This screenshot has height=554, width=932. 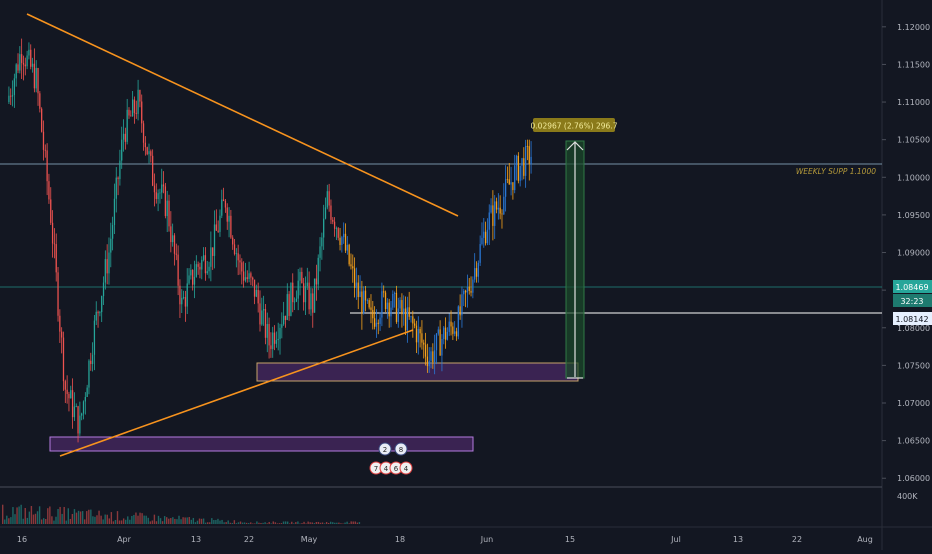 I want to click on price-tick-4: 1.10000, so click(x=913, y=177).